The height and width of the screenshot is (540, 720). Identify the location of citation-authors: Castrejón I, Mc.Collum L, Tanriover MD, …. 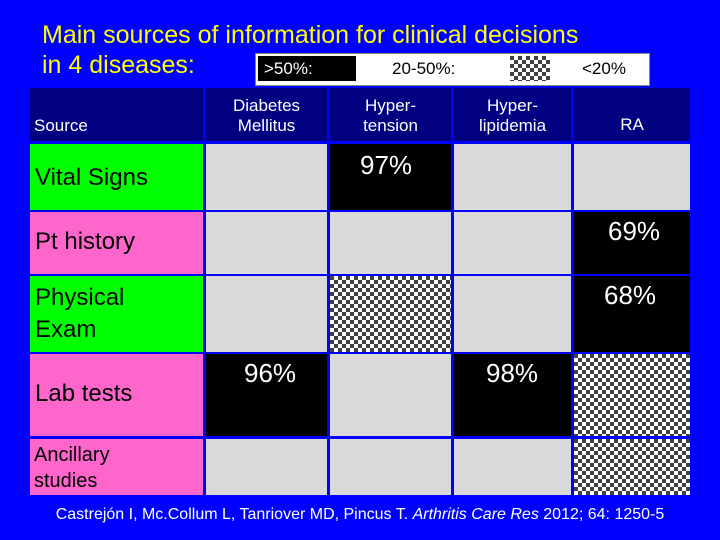
(234, 514).